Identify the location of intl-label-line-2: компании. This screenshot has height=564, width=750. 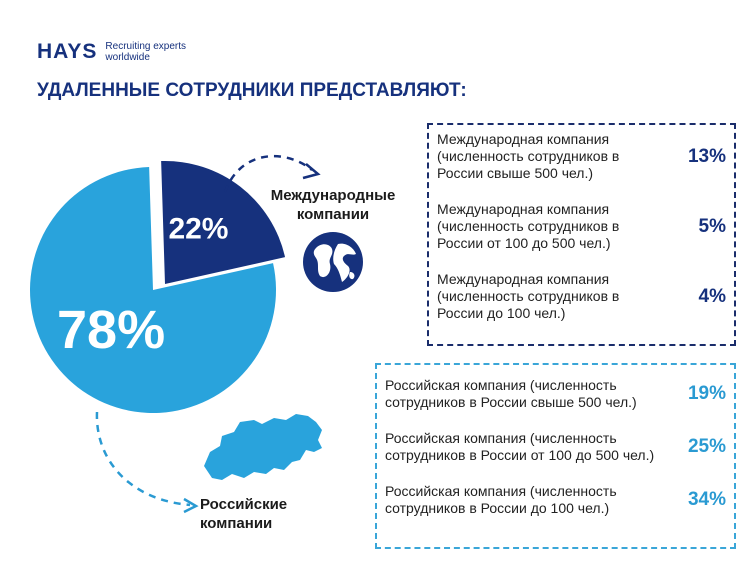
(333, 214).